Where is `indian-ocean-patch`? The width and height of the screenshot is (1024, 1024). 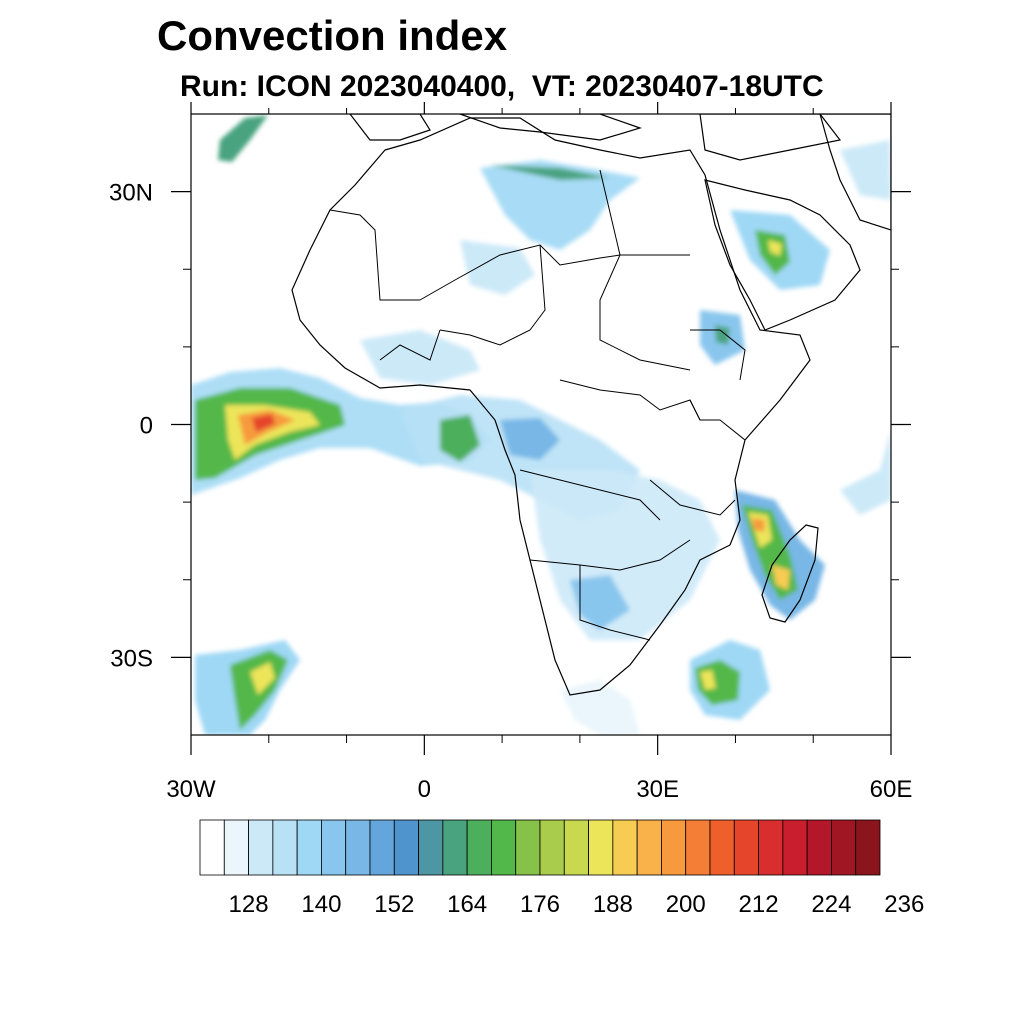
indian-ocean-patch is located at coordinates (865, 472).